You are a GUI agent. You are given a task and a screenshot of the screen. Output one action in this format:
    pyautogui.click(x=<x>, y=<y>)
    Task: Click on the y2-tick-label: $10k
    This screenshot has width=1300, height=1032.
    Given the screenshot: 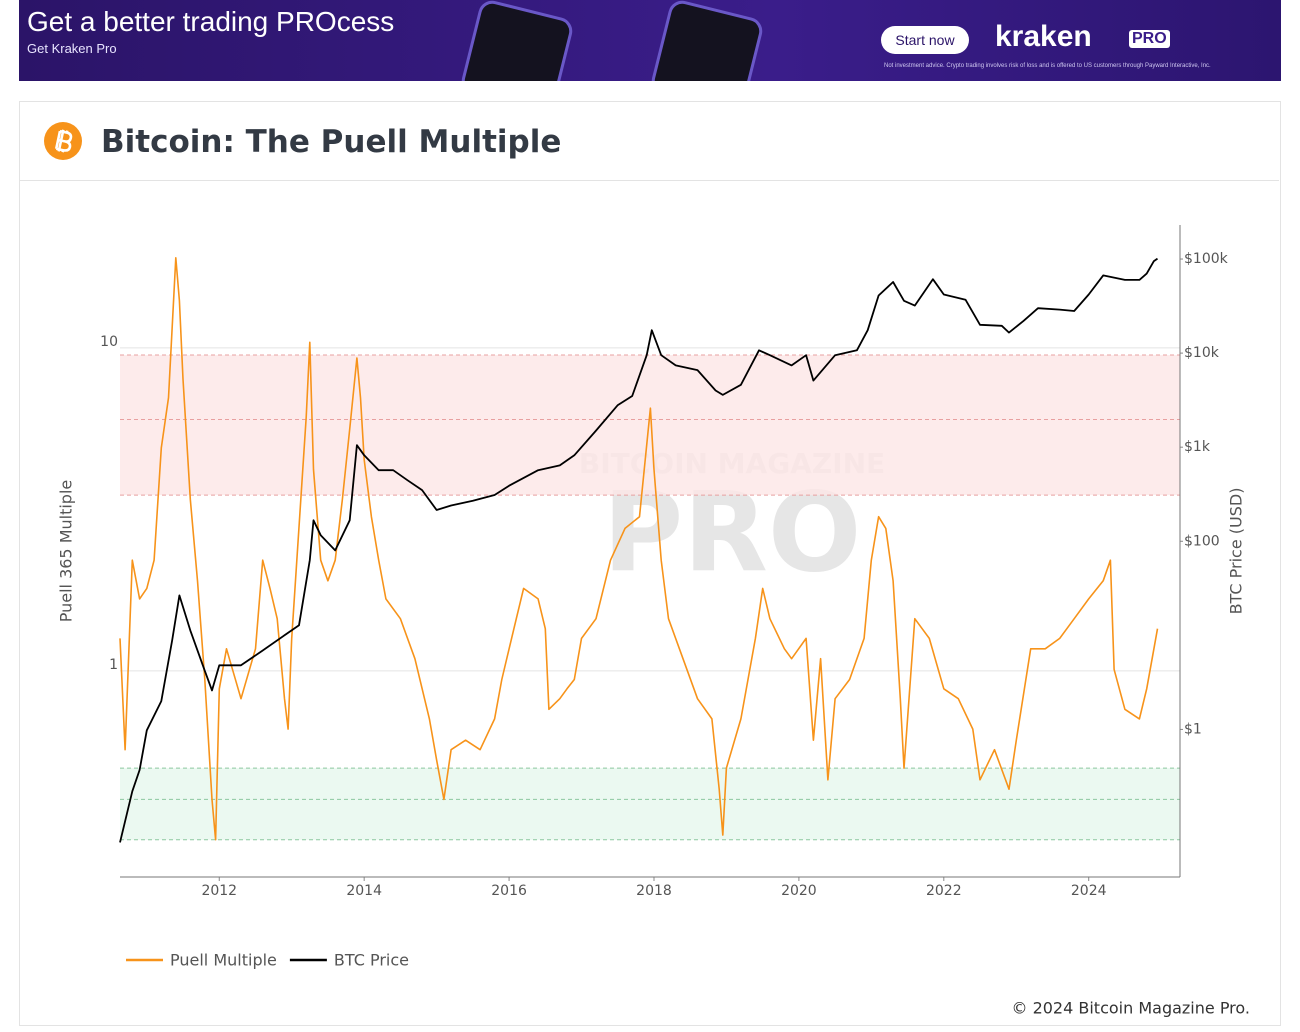 What is the action you would take?
    pyautogui.click(x=1202, y=353)
    